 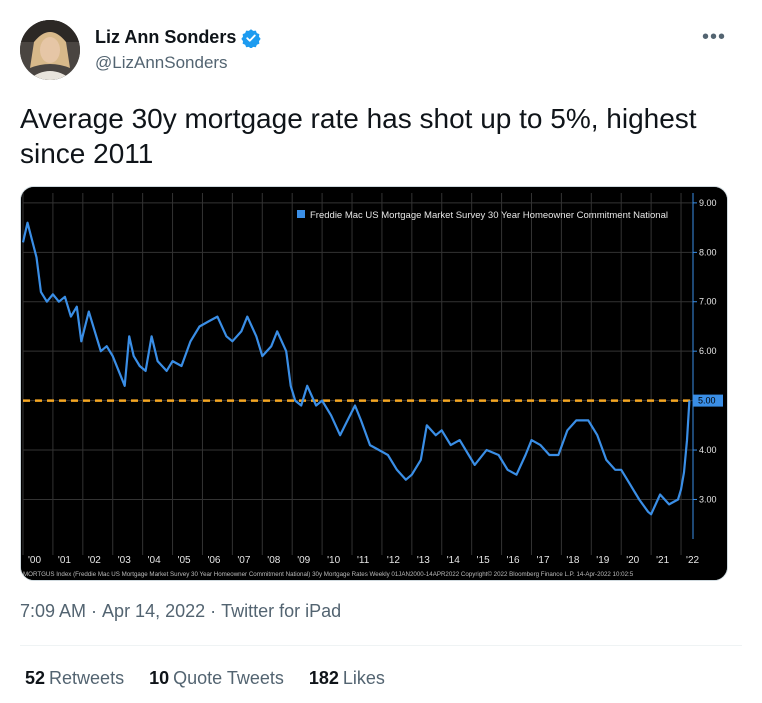 What do you see at coordinates (513, 560) in the screenshot?
I see `x-tick-label: '16` at bounding box center [513, 560].